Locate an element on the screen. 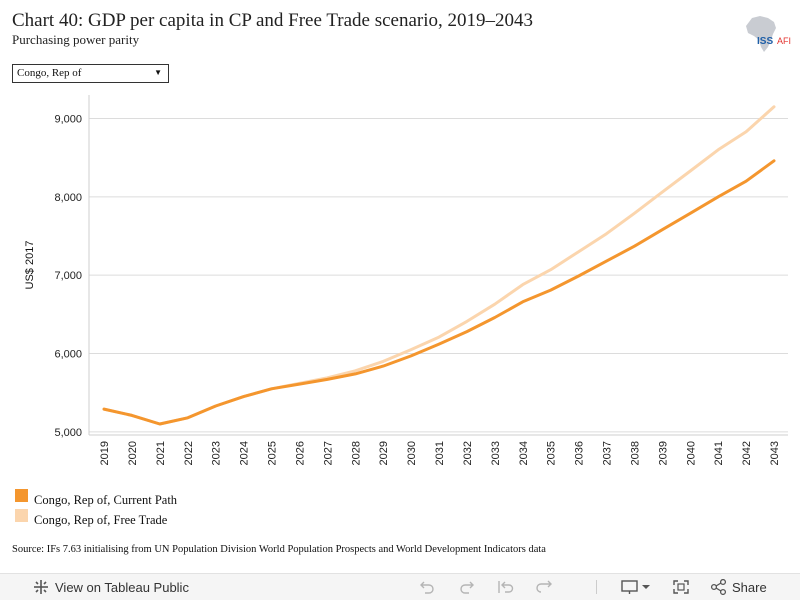  redo-icon is located at coordinates (467, 587).